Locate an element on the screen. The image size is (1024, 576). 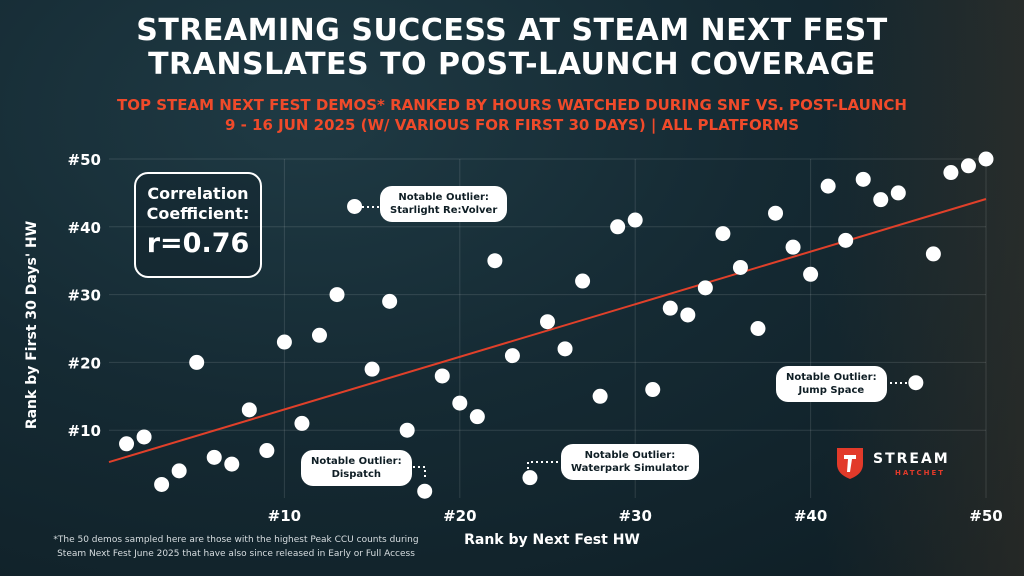
logo-sub: HATCHET is located at coordinates (920, 473).